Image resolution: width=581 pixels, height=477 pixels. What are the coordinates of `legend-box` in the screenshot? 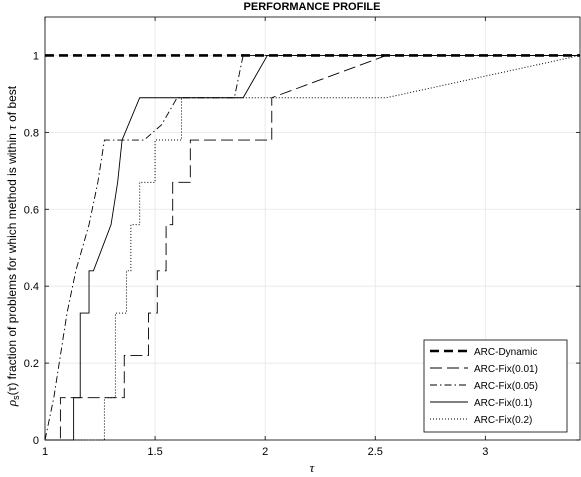 It's located at (495, 386).